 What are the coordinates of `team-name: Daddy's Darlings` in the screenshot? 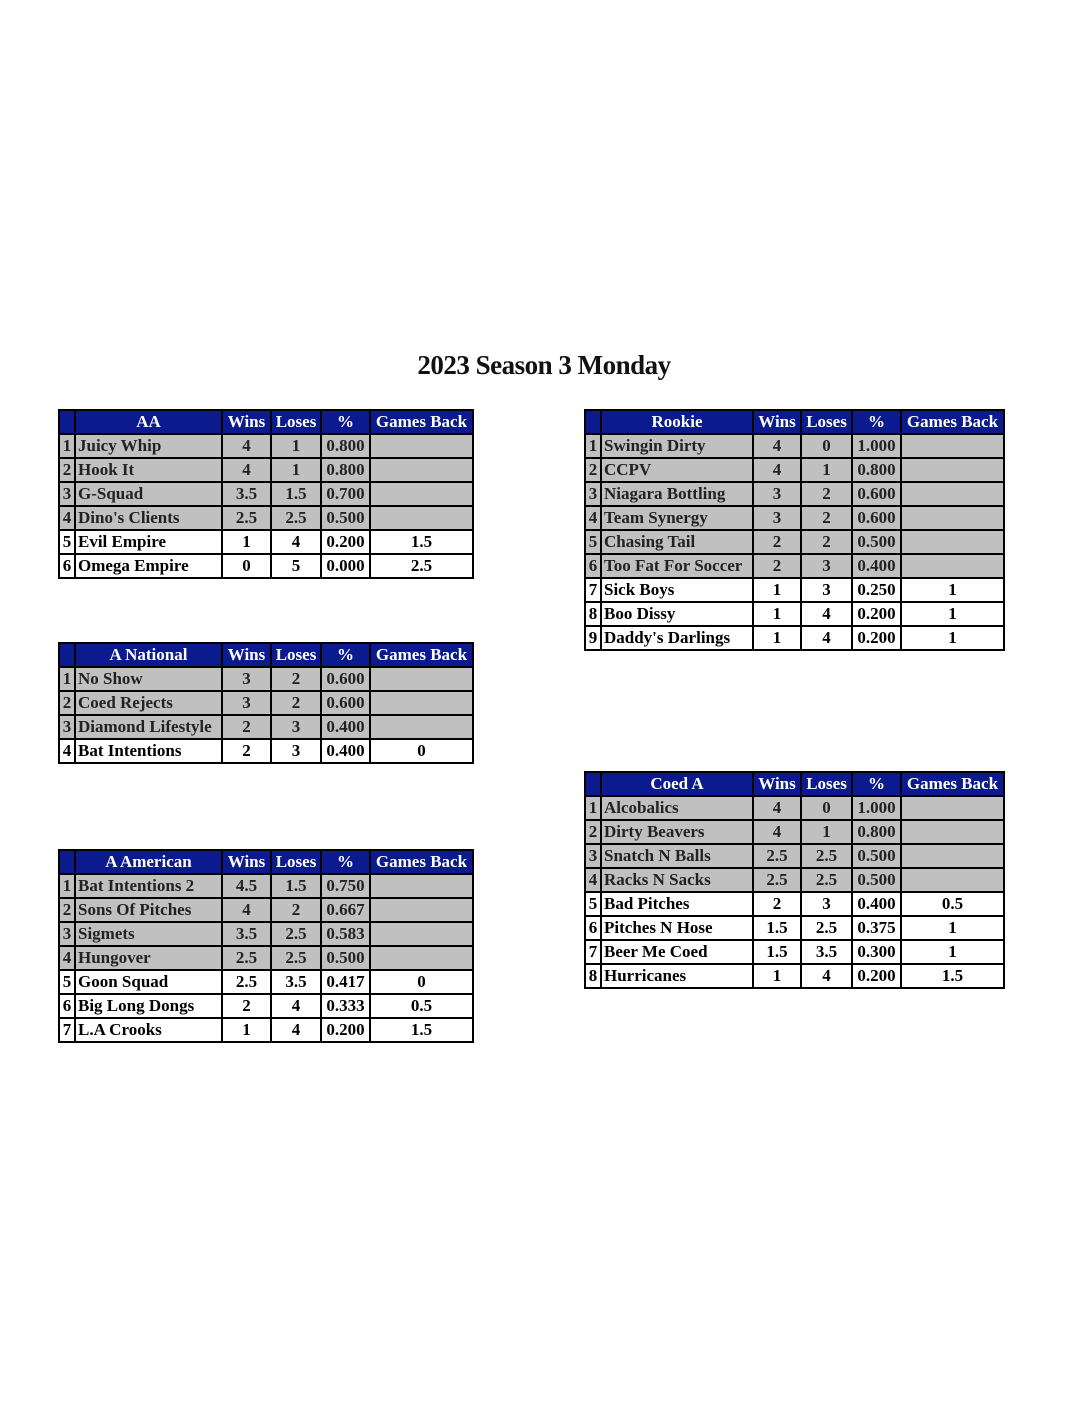 It's located at (677, 638).